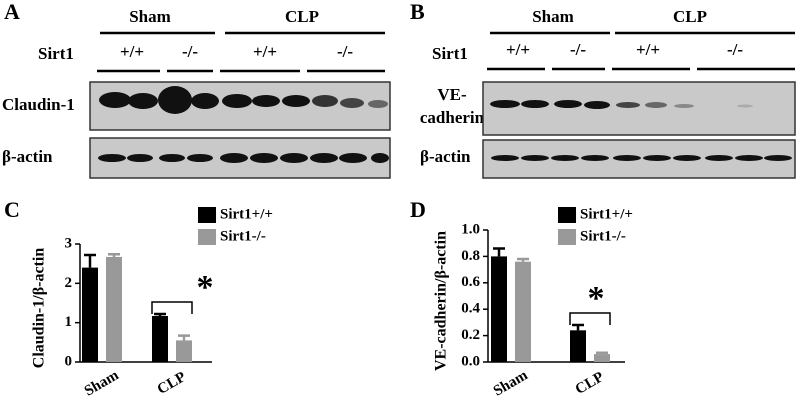 This screenshot has height=409, width=800. Describe the element at coordinates (470, 309) in the screenshot. I see `y-tick-label: 0.4` at that location.